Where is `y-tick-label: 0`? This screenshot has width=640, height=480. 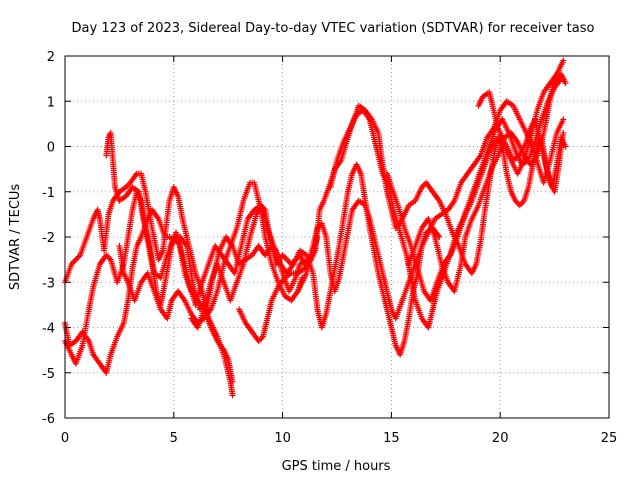
y-tick-label: 0 is located at coordinates (51, 148).